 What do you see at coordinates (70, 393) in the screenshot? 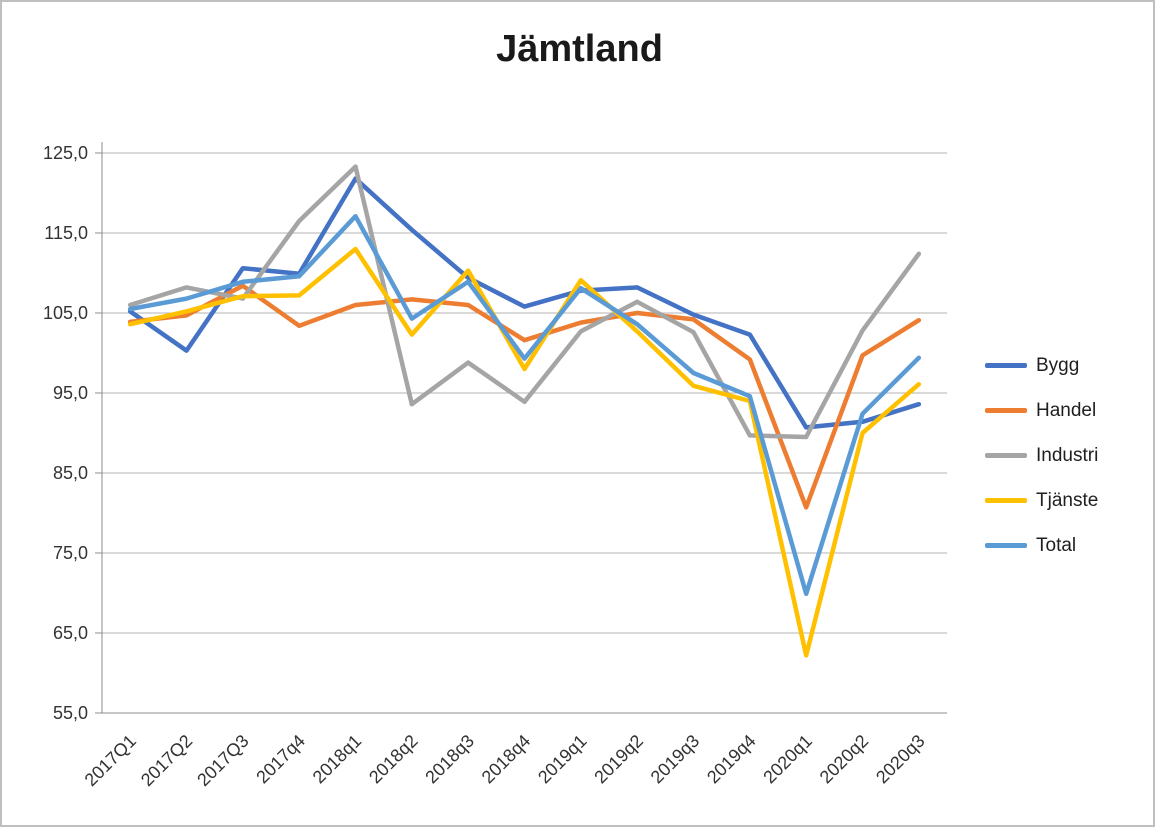
I see `y-tick-label: 95,0` at bounding box center [70, 393].